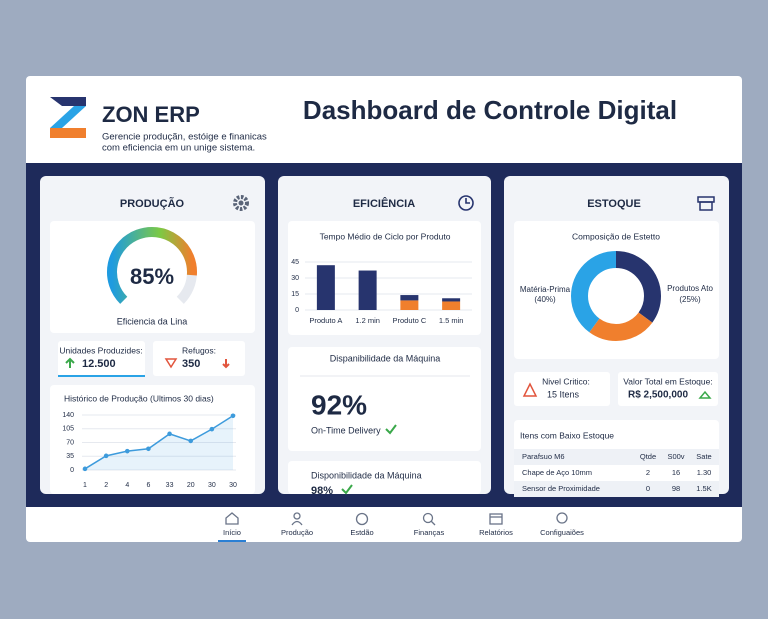  I want to click on panel-heading: ESTOQUE, so click(614, 204).